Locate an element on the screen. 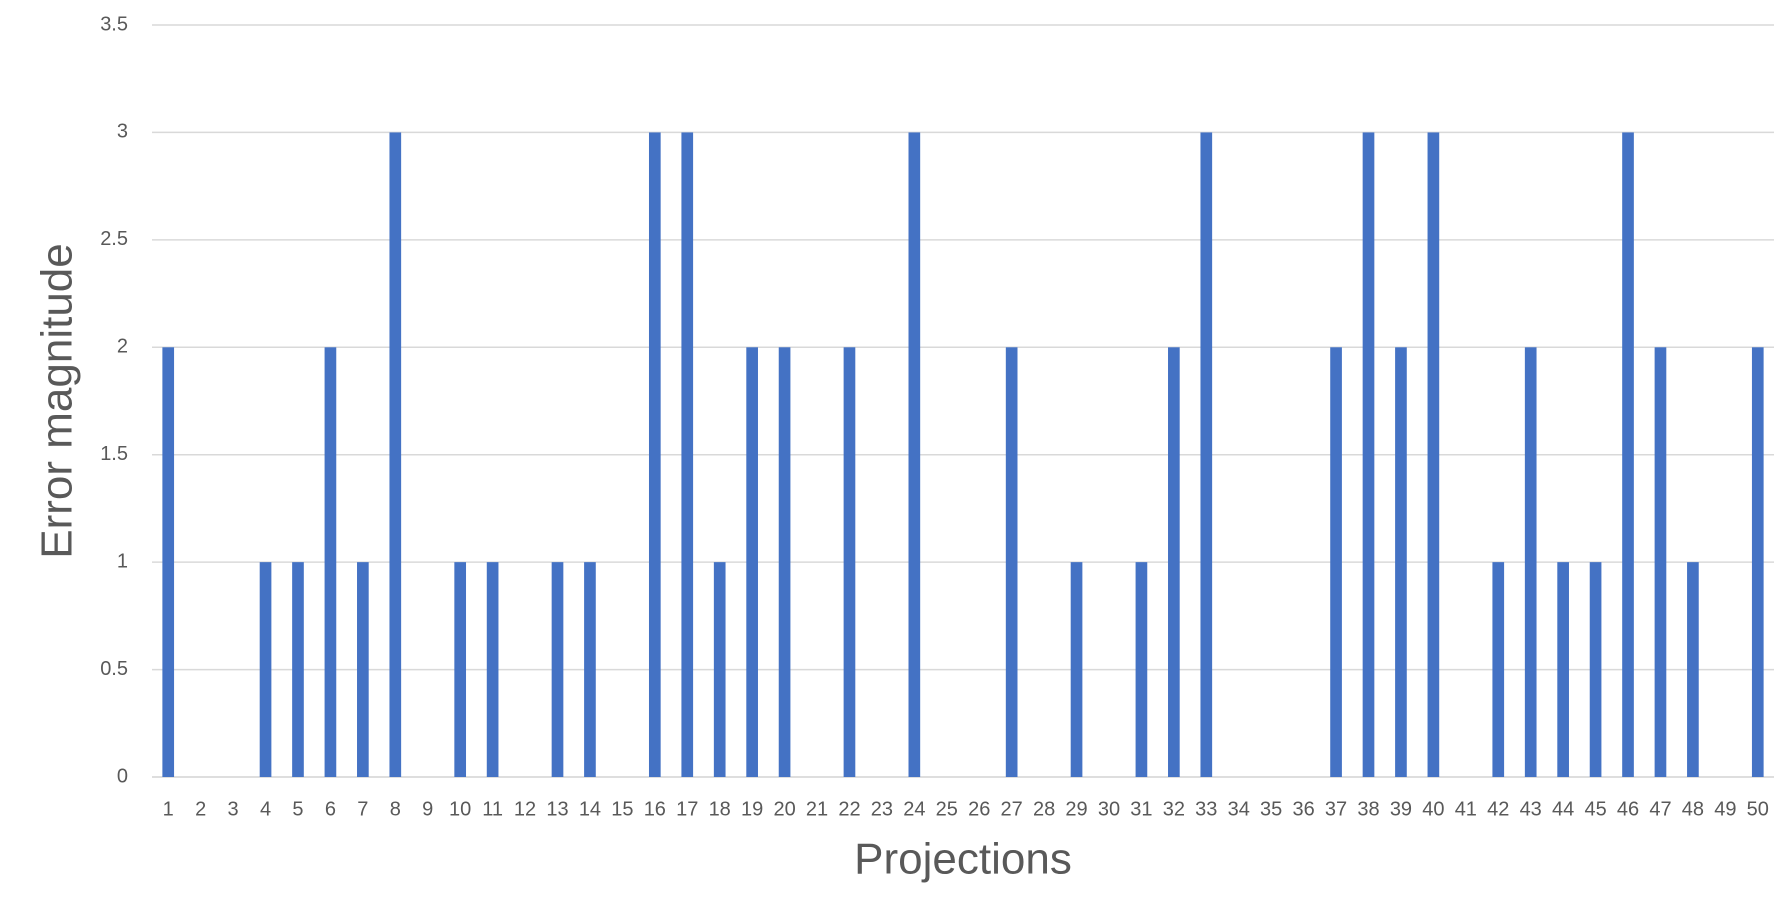 Image resolution: width=1788 pixels, height=918 pixels. x-tick-label: 24 is located at coordinates (914, 809).